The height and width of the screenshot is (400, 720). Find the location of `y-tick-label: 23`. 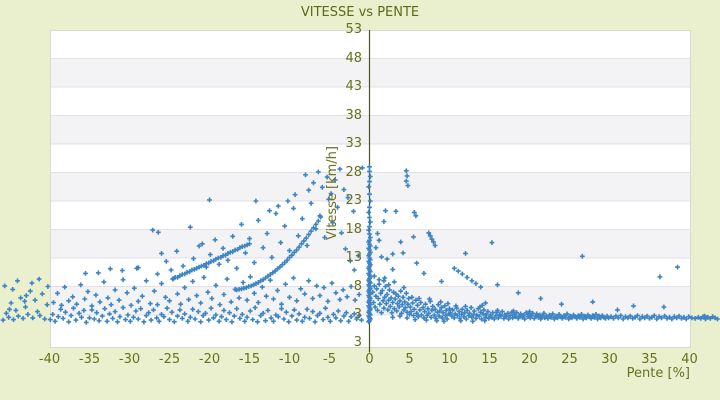

y-tick-label: 23 is located at coordinates (353, 200).